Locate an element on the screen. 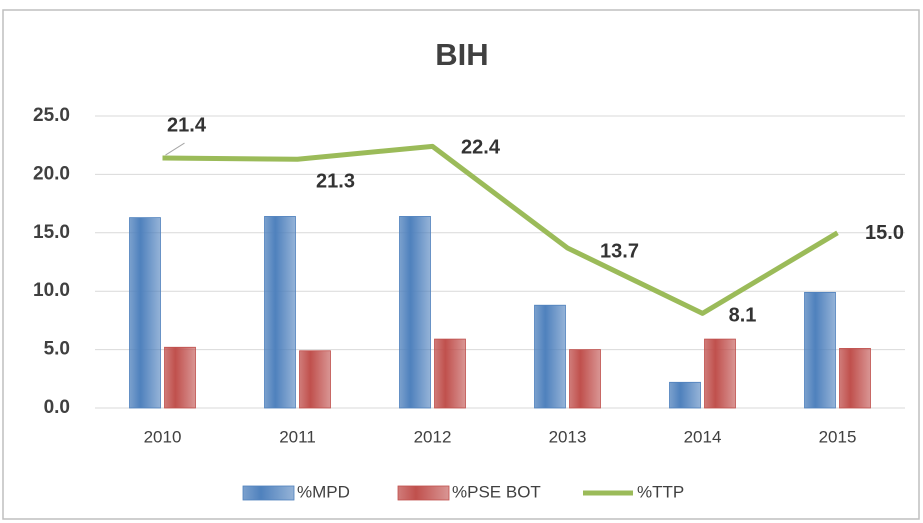  legend-label: %MPD is located at coordinates (323, 491).